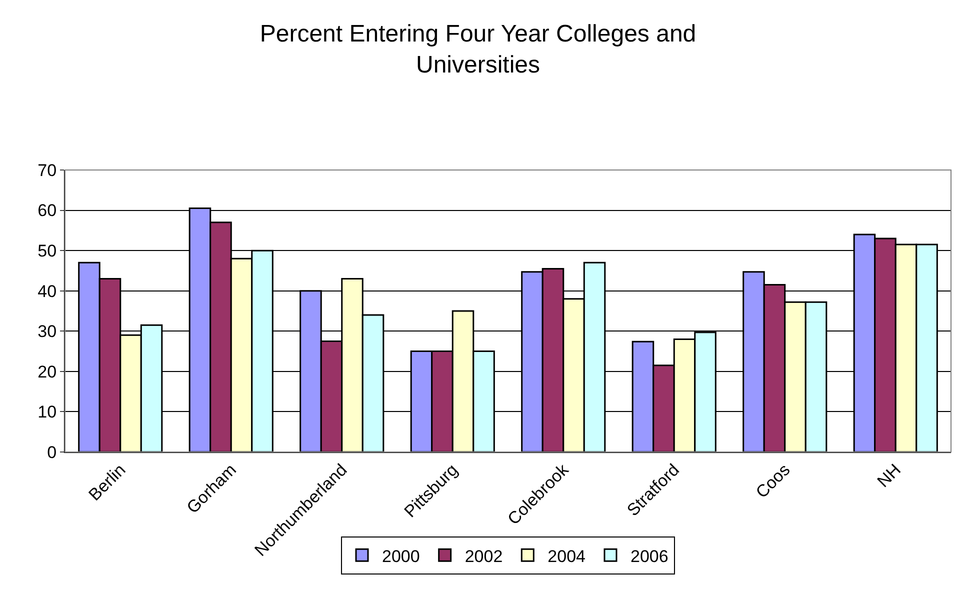  I want to click on legend-label: 2006, so click(649, 556).